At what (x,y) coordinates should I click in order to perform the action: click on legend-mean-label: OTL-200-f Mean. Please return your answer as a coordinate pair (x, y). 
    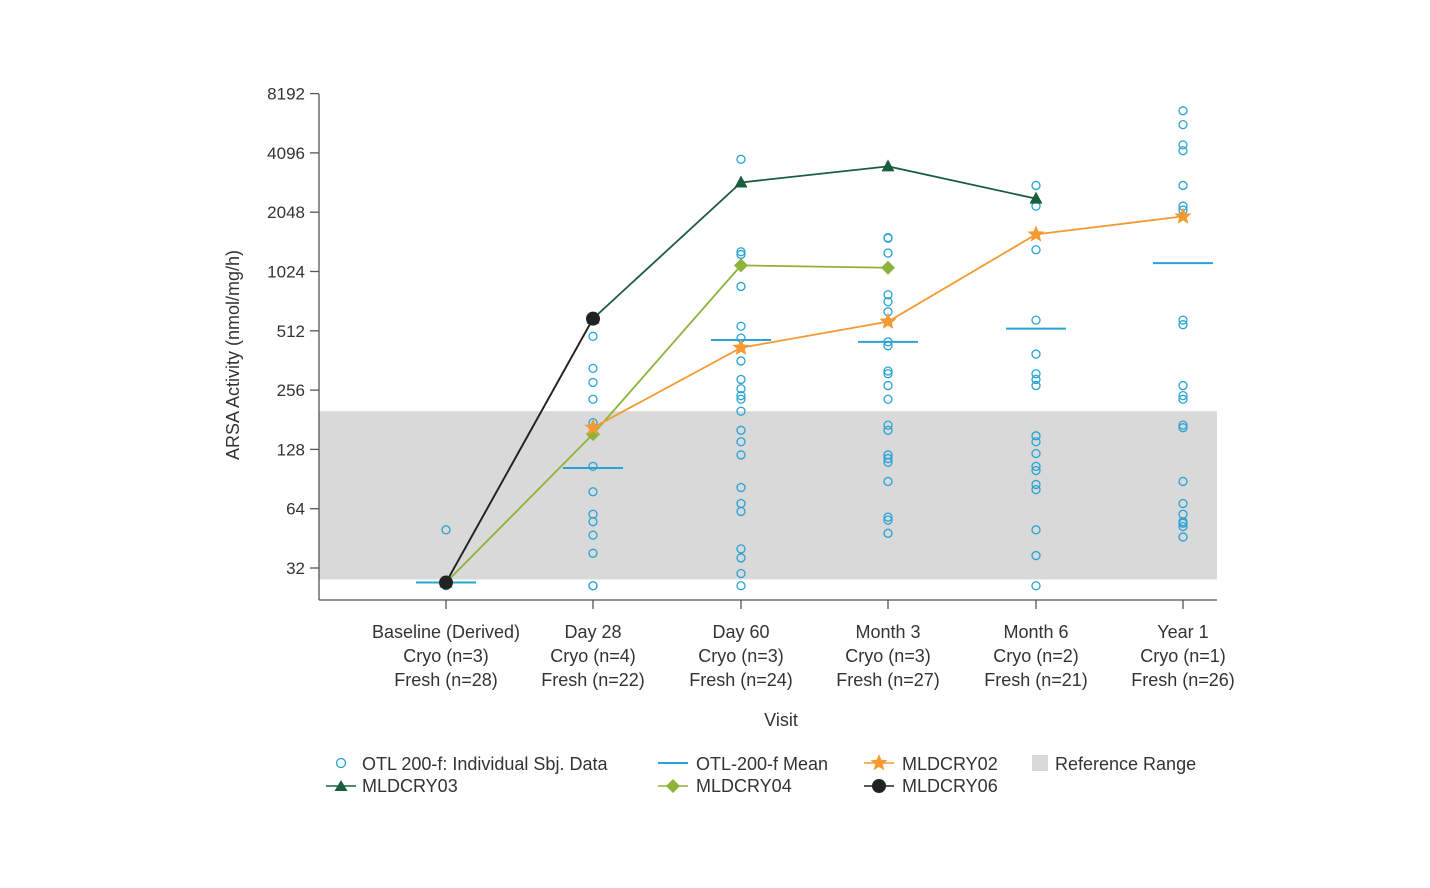
    Looking at the image, I should click on (762, 764).